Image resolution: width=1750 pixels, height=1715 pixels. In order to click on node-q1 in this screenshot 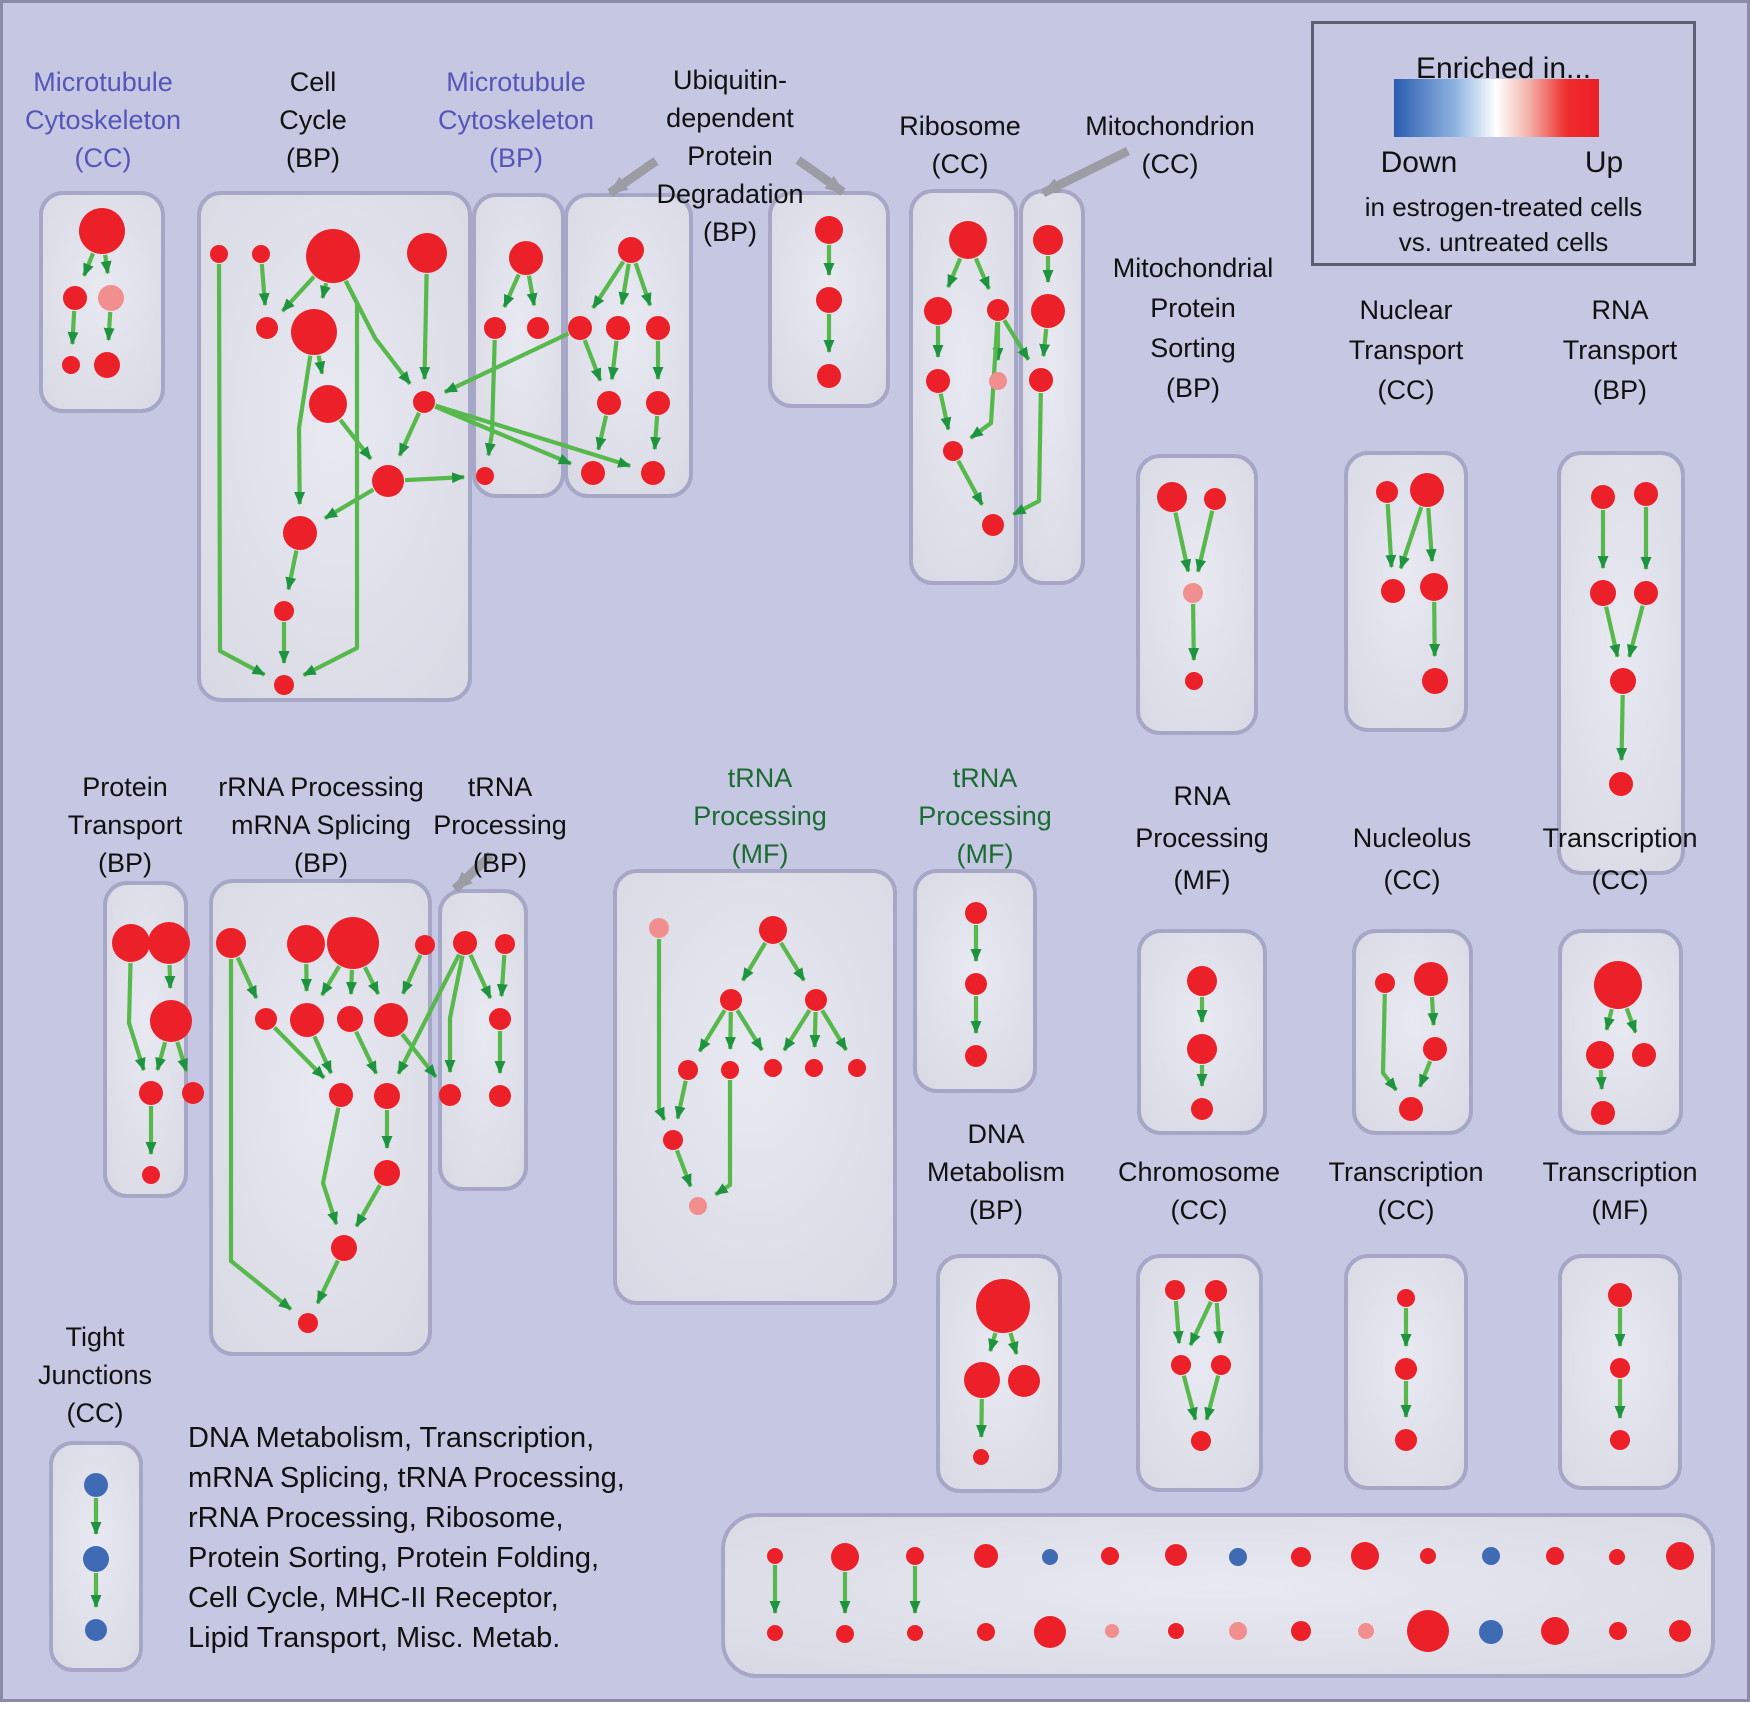, I will do `click(829, 230)`.